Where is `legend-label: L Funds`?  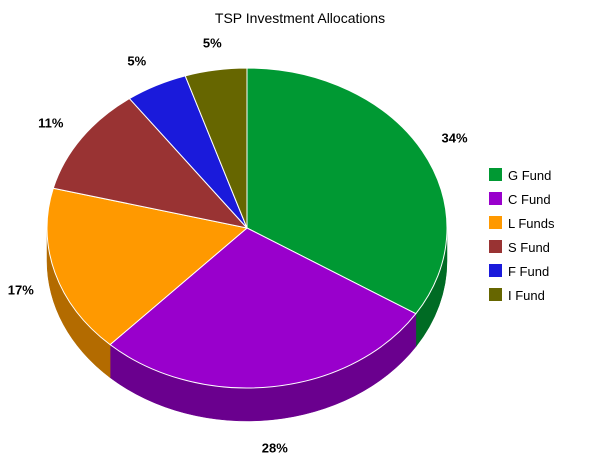
legend-label: L Funds is located at coordinates (531, 223).